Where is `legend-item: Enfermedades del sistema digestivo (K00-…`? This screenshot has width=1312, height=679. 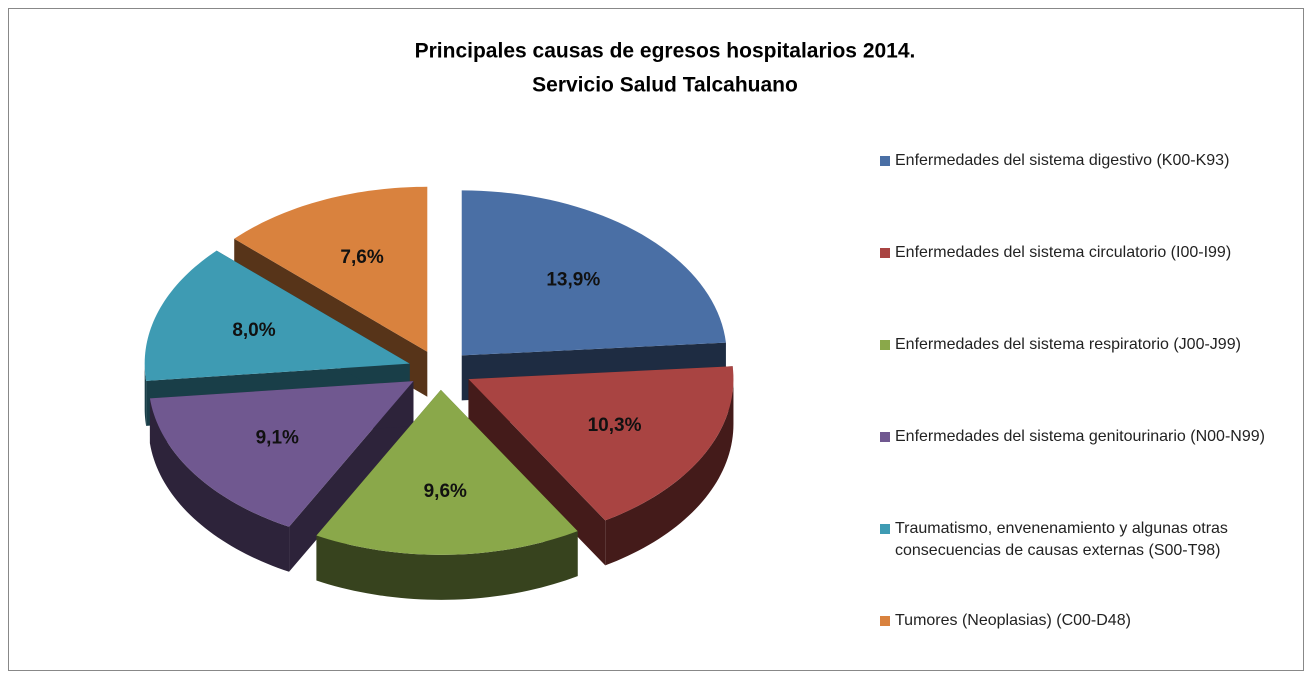
legend-item: Enfermedades del sistema digestivo (K00-… is located at coordinates (1090, 196).